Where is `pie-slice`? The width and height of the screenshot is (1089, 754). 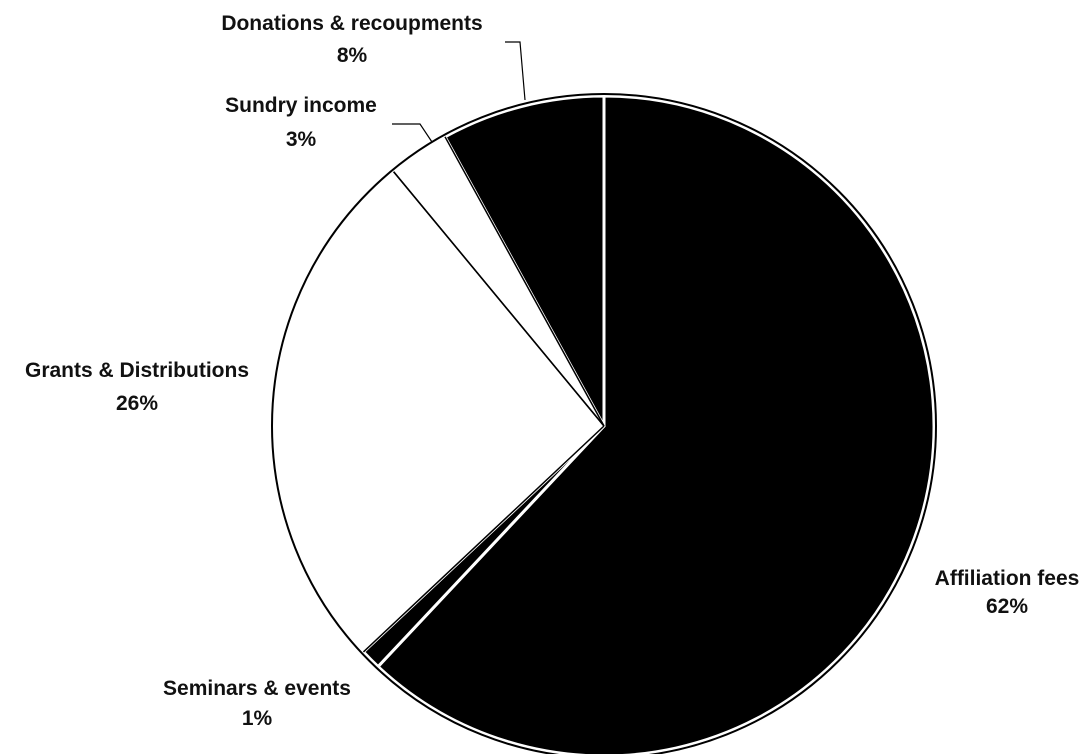 pie-slice is located at coordinates (524, 261).